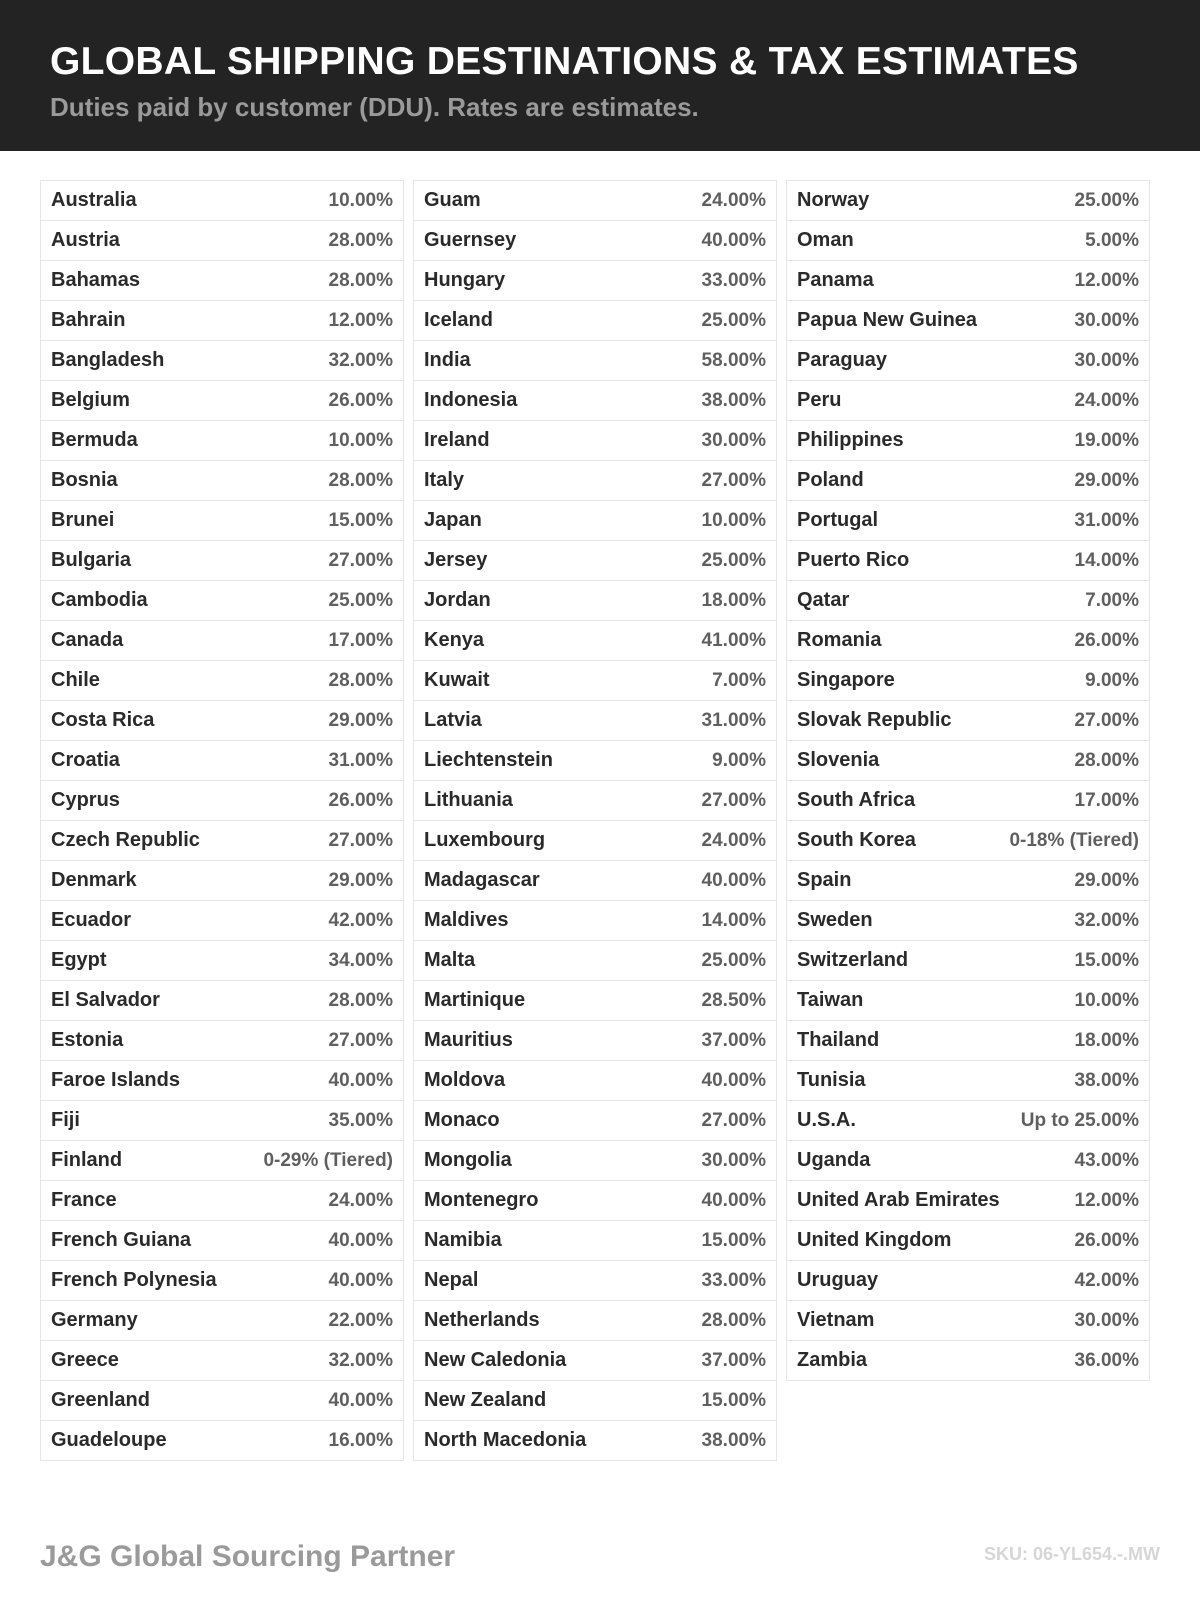  Describe the element at coordinates (79, 960) in the screenshot. I see `country-name: Egypt` at that location.